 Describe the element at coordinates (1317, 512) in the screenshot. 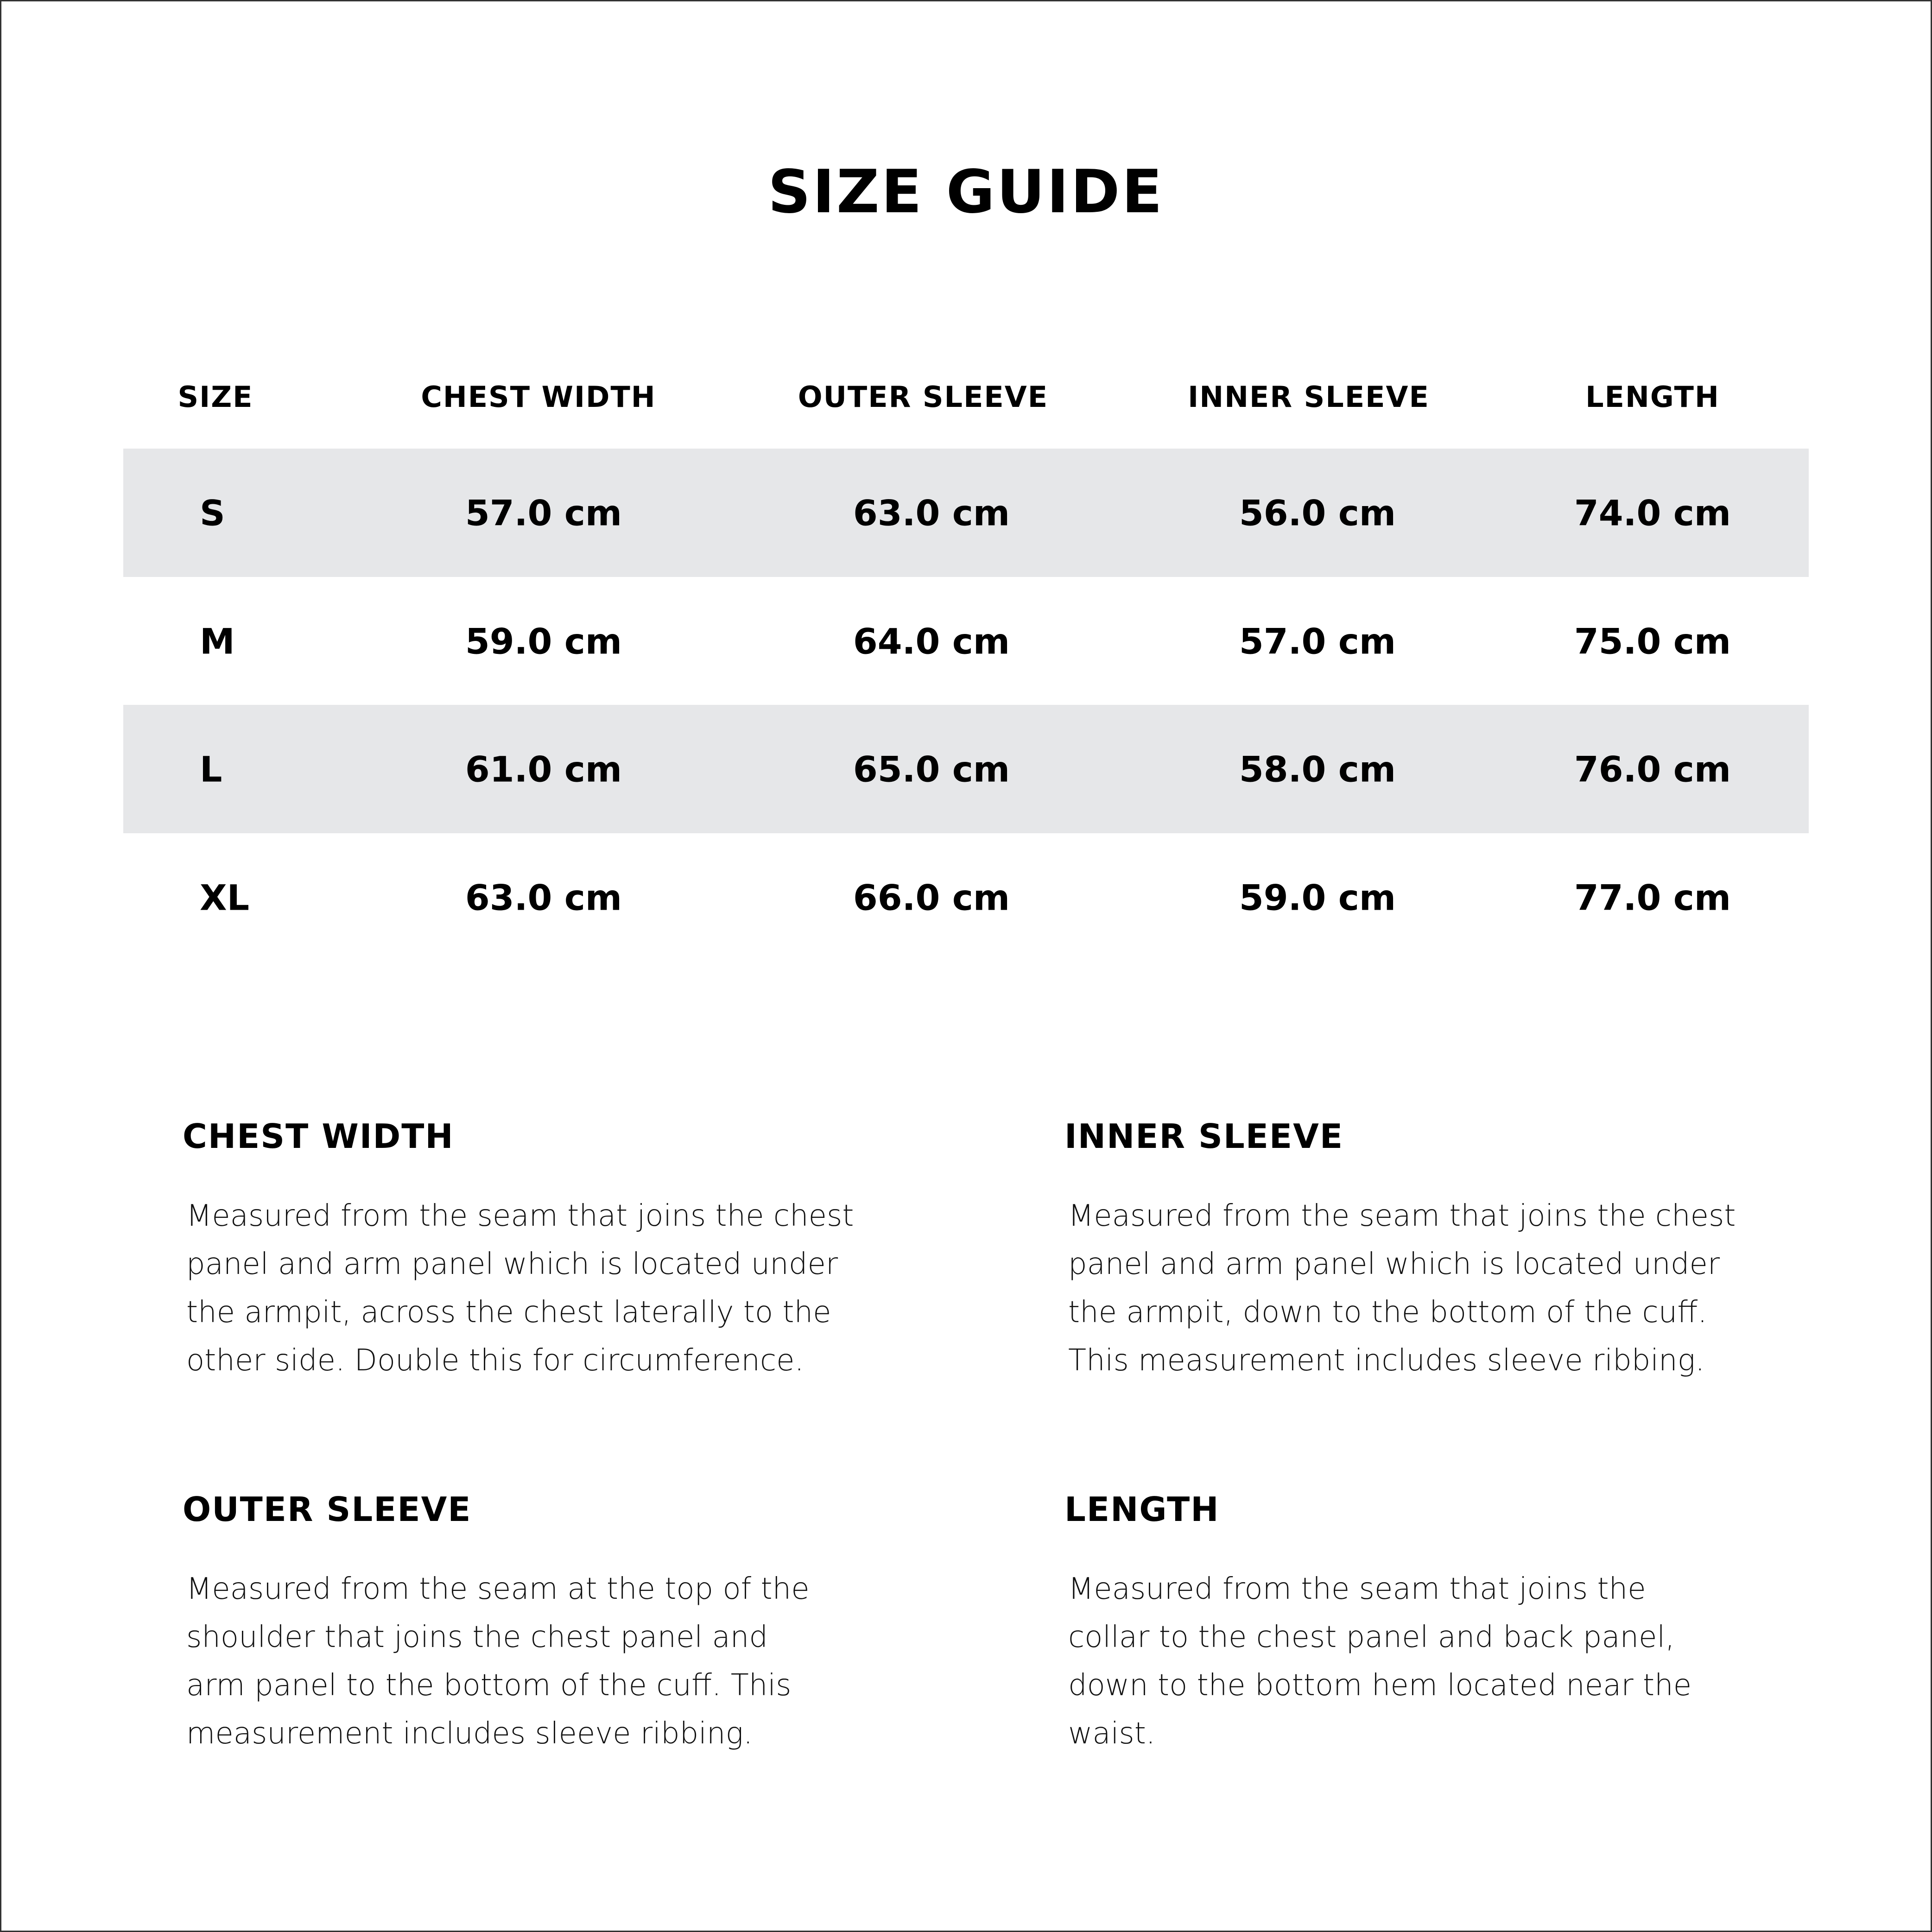

I see `table-cell: 56.0 cm` at that location.